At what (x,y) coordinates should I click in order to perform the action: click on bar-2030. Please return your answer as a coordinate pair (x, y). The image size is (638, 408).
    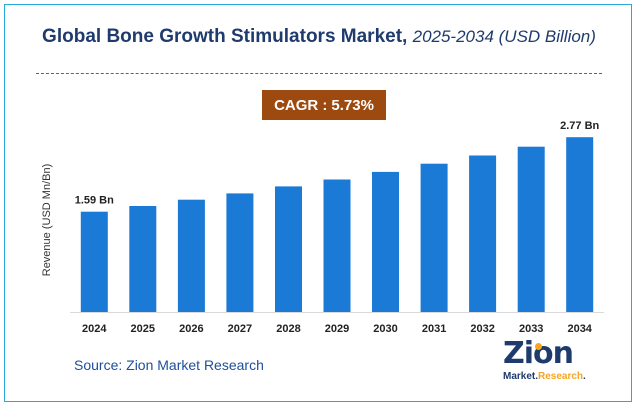
    Looking at the image, I should click on (385, 241).